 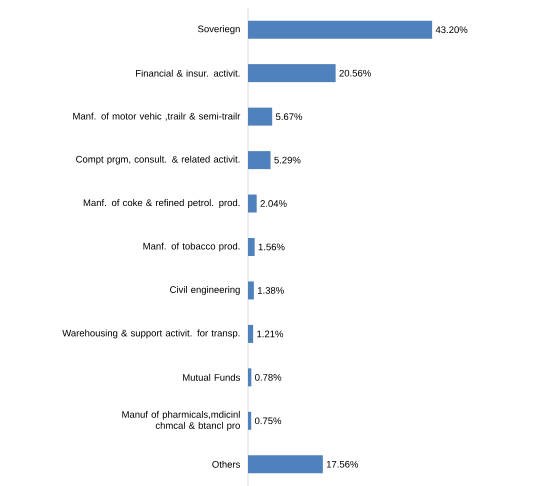 What do you see at coordinates (226, 464) in the screenshot?
I see `y-tick-label: Others` at bounding box center [226, 464].